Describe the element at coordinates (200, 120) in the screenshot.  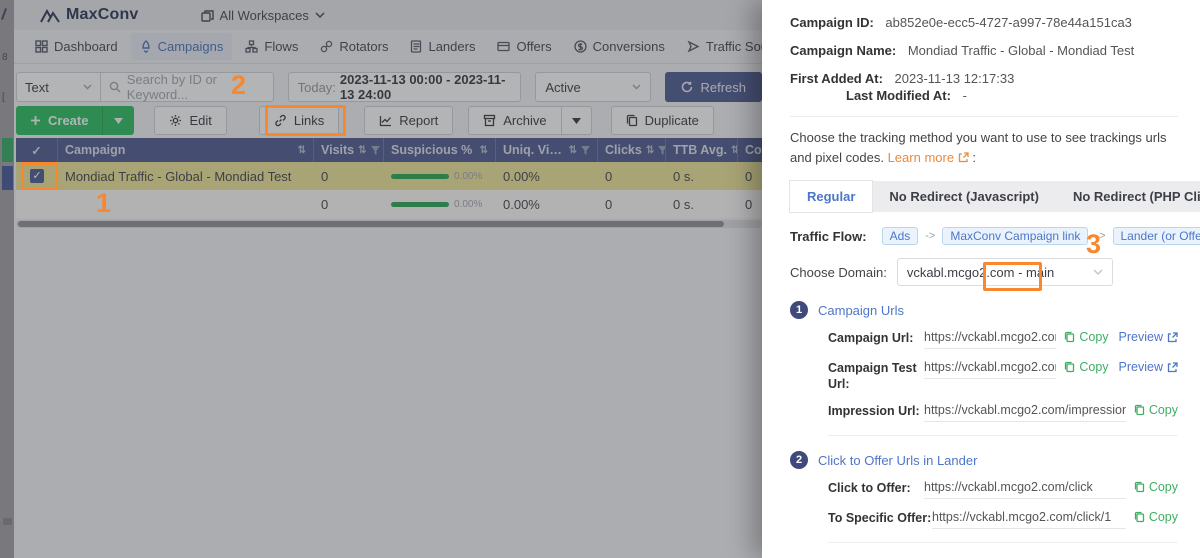
I see `edit-label: Edit` at that location.